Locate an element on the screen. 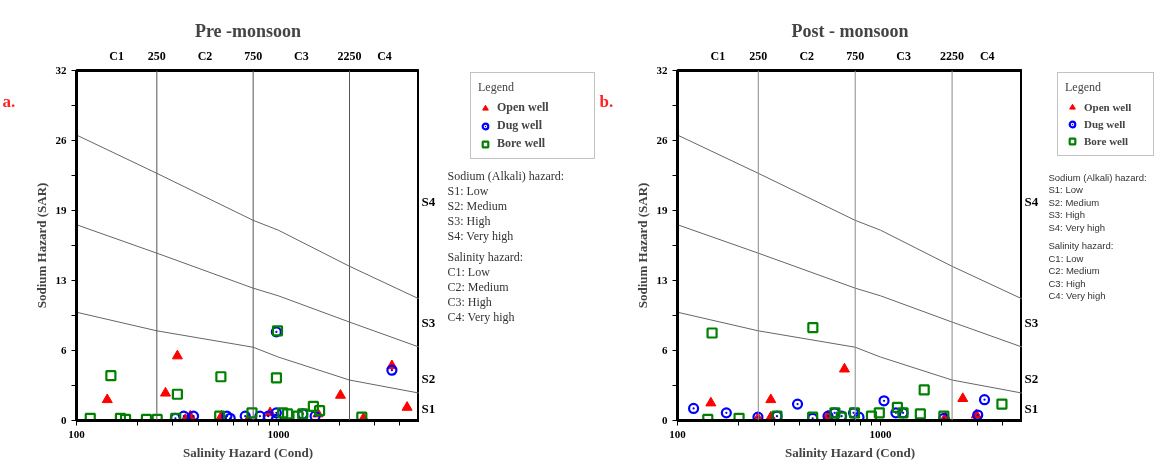 The image size is (1166, 470). chart-title: Pre -monsoon is located at coordinates (248, 30).